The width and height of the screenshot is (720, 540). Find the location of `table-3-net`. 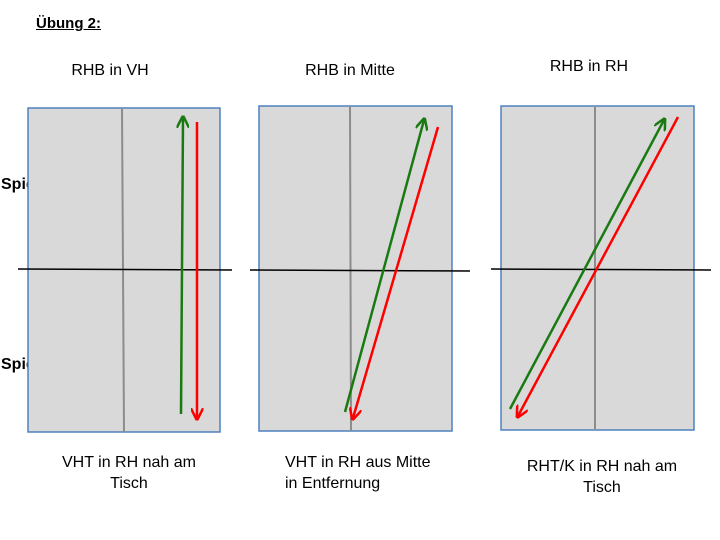

table-3-net is located at coordinates (601, 269).